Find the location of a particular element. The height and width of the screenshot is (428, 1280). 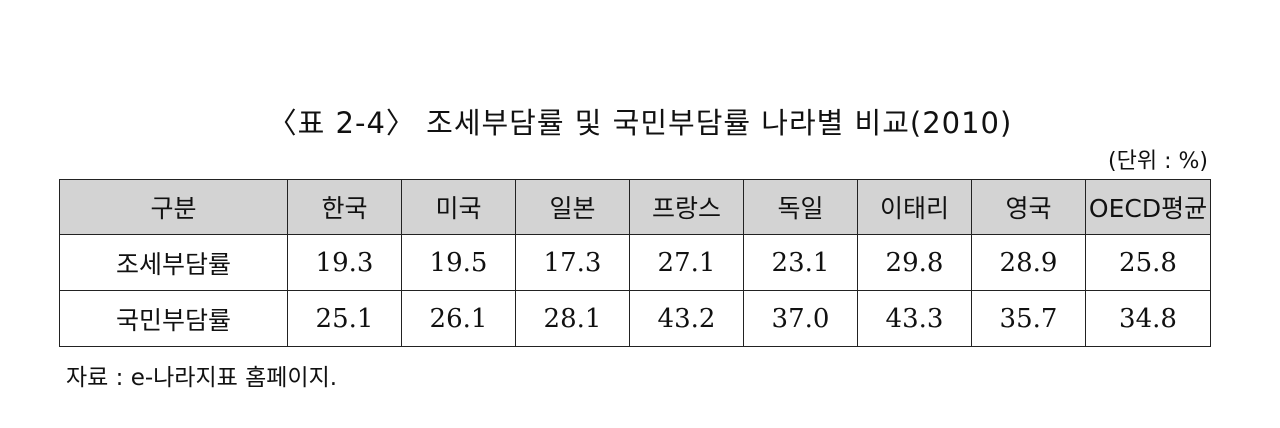

column-header: 한국 is located at coordinates (344, 207).